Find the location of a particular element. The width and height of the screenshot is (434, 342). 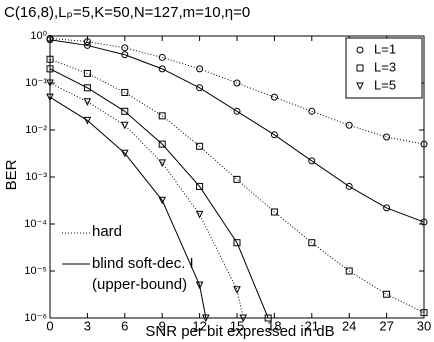

x-tick-label: 18 is located at coordinates (274, 325).